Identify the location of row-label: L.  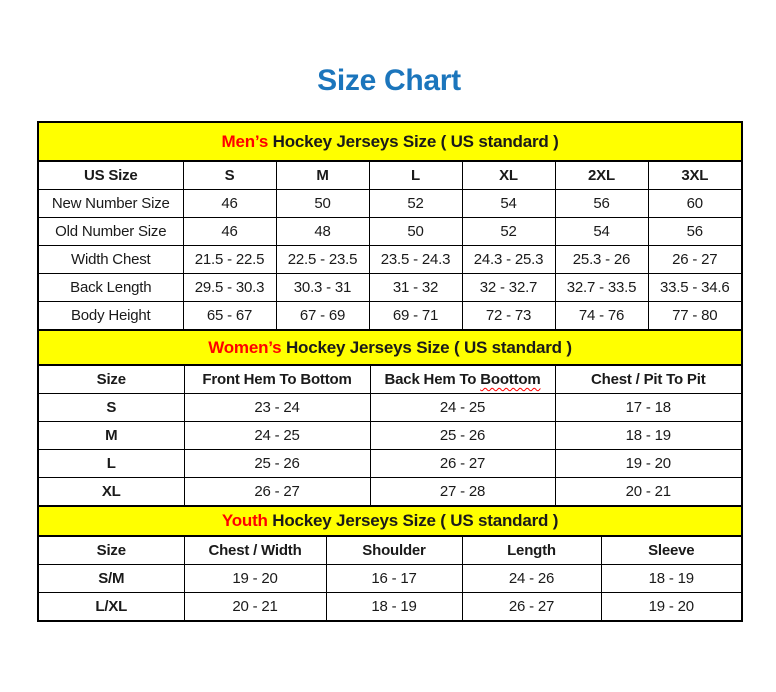
(111, 463).